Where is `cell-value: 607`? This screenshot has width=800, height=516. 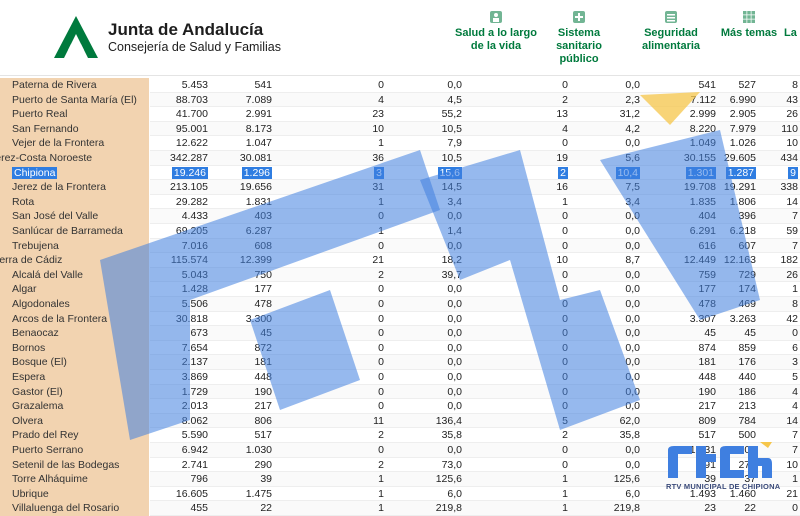 cell-value: 607 is located at coordinates (747, 245).